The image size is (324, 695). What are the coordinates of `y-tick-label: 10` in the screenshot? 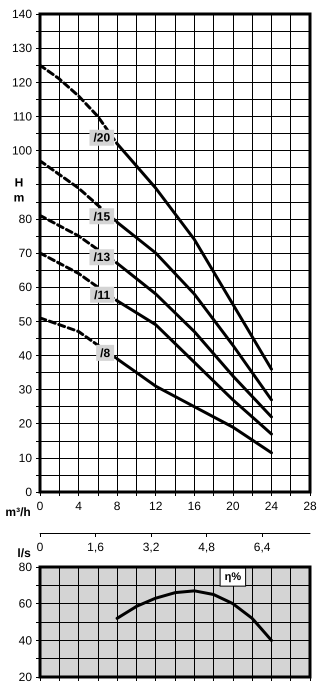 It's located at (25, 457).